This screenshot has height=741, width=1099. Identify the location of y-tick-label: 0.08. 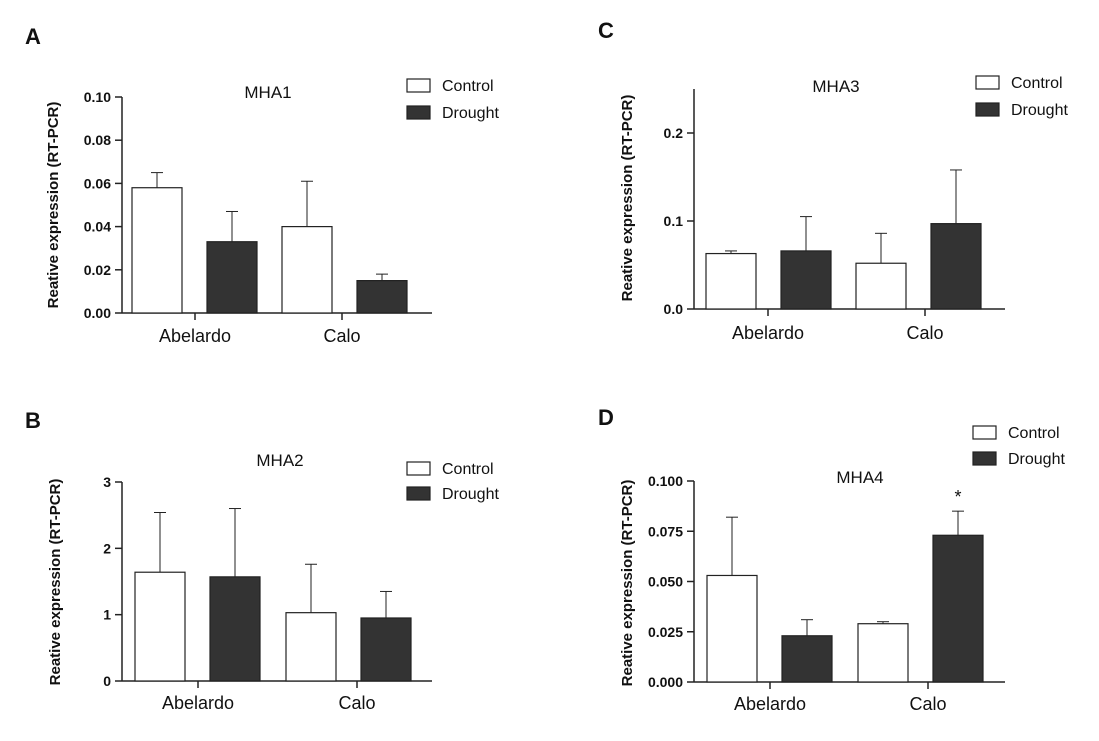
(97, 140).